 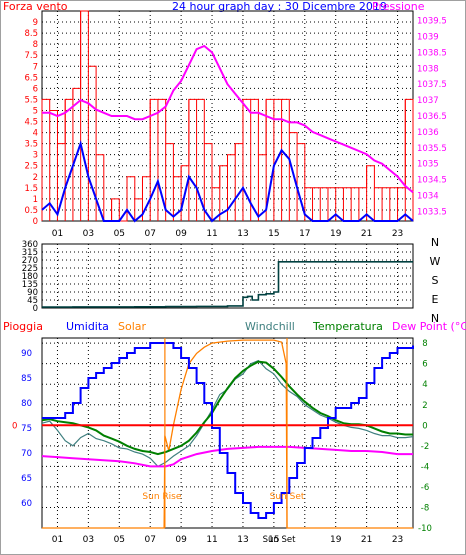 What do you see at coordinates (31, 56) in the screenshot?
I see `wind-y-tick: 7.5` at bounding box center [31, 56].